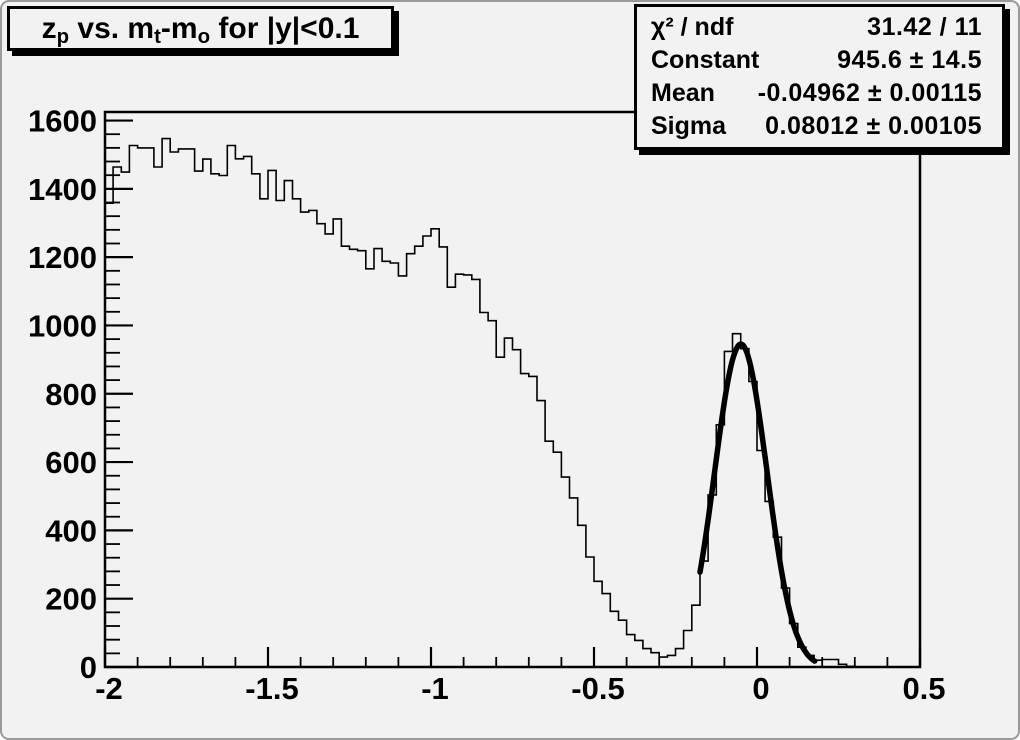 The width and height of the screenshot is (1020, 740). Describe the element at coordinates (705, 60) in the screenshot. I see `stats-label-constant: Constant` at that location.